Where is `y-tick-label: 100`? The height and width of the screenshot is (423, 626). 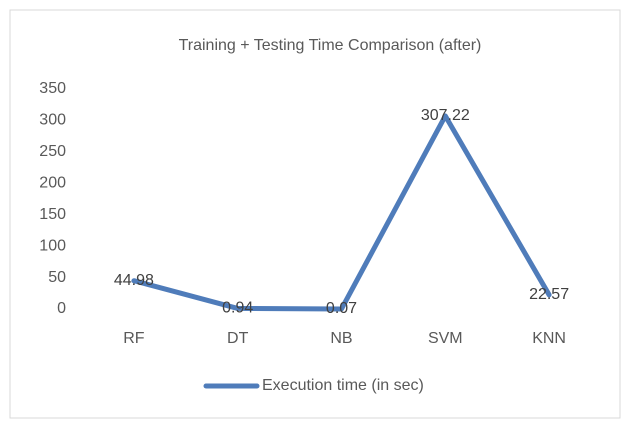
y-tick-label: 100 is located at coordinates (52, 245).